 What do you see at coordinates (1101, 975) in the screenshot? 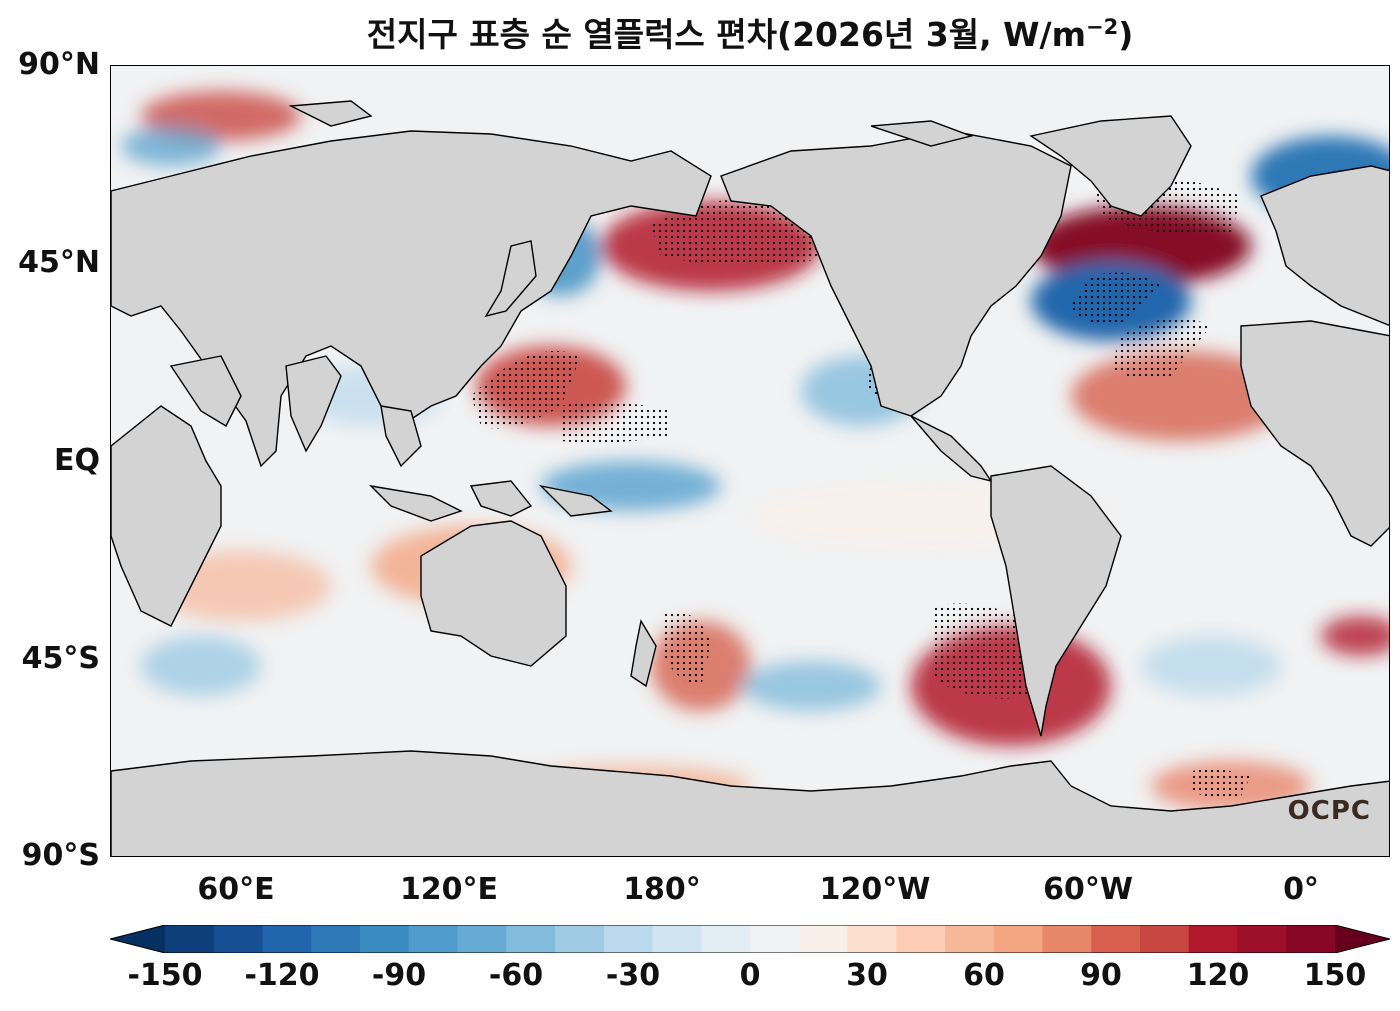
I see `colorbar-tick-label: 90` at bounding box center [1101, 975].